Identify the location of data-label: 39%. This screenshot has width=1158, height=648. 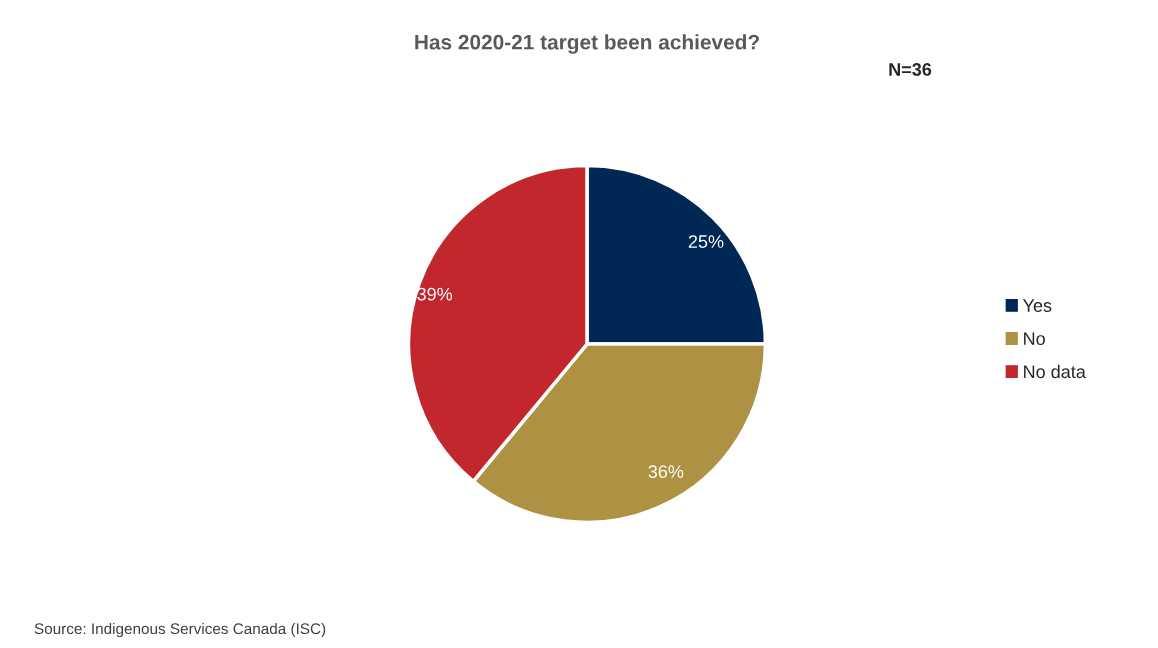
(435, 294).